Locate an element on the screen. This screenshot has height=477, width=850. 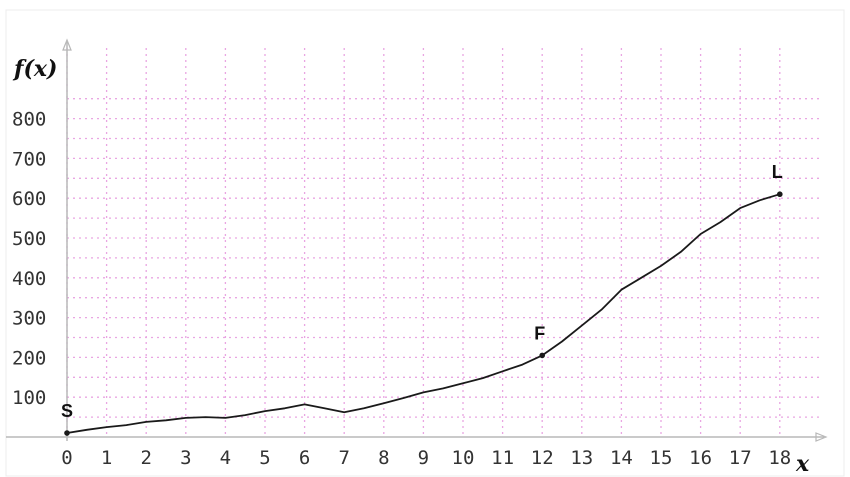
y-tick-label: 300 is located at coordinates (29, 319).